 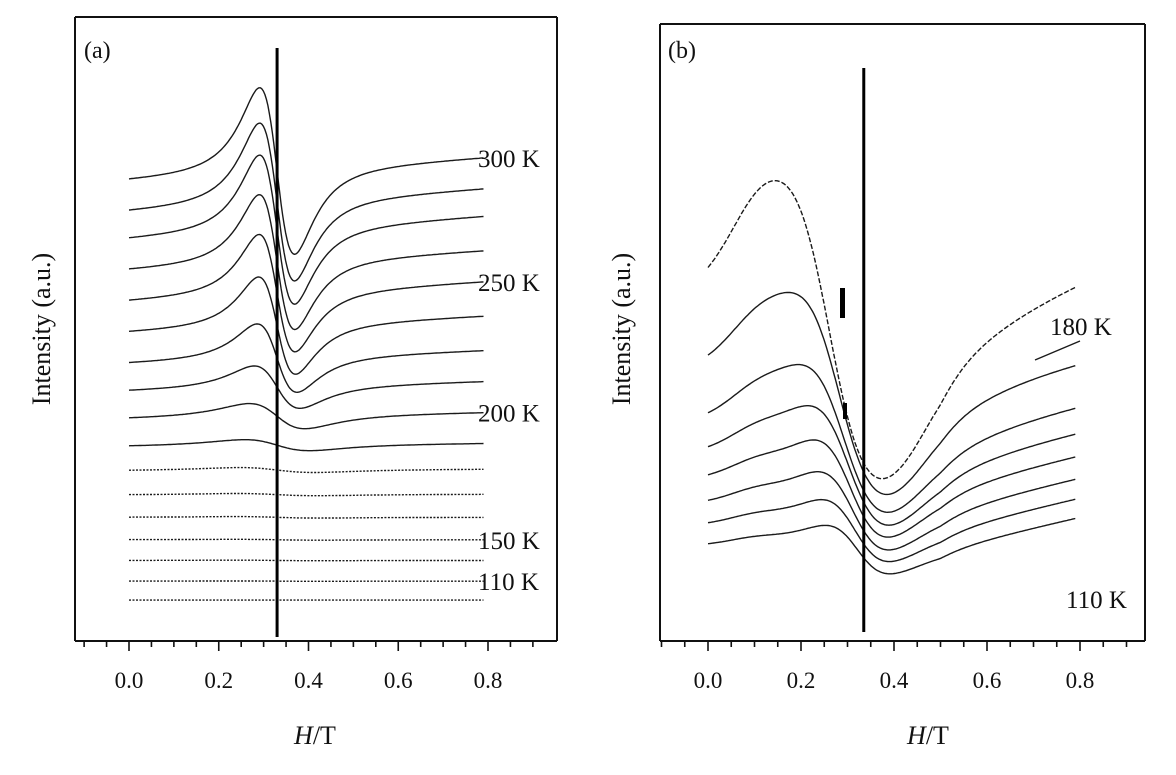 What do you see at coordinates (508, 582) in the screenshot?
I see `panel-a-temperature-label: 110 K` at bounding box center [508, 582].